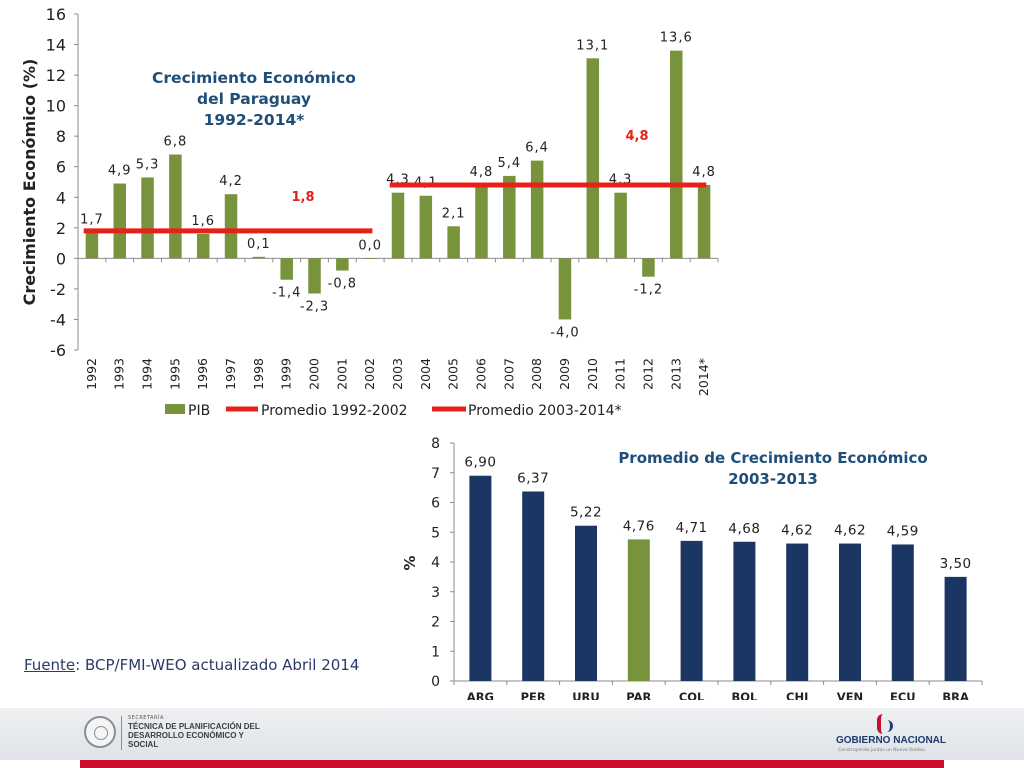 The height and width of the screenshot is (768, 1024). I want to click on chart-title-line: 2003-2013, so click(773, 479).